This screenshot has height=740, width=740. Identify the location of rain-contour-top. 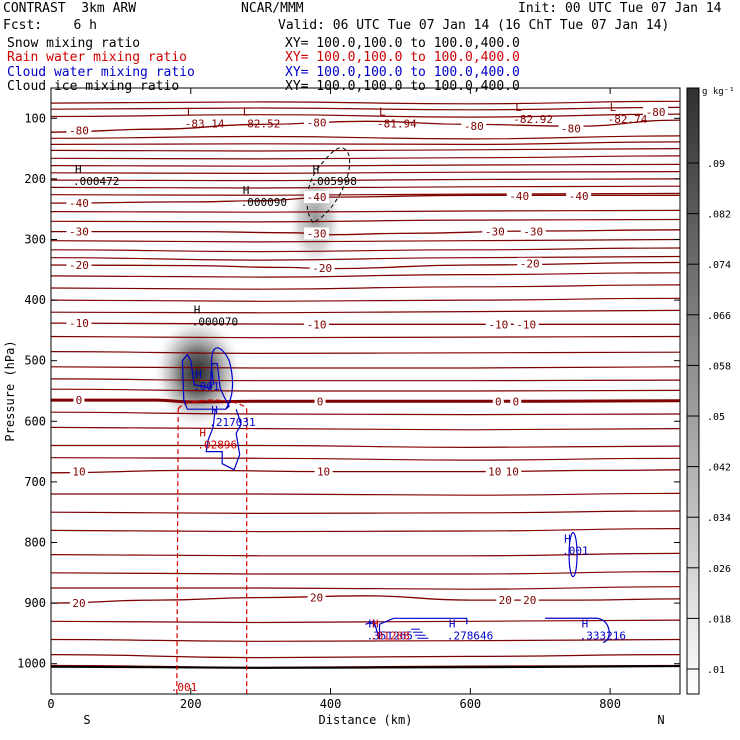
(212, 404).